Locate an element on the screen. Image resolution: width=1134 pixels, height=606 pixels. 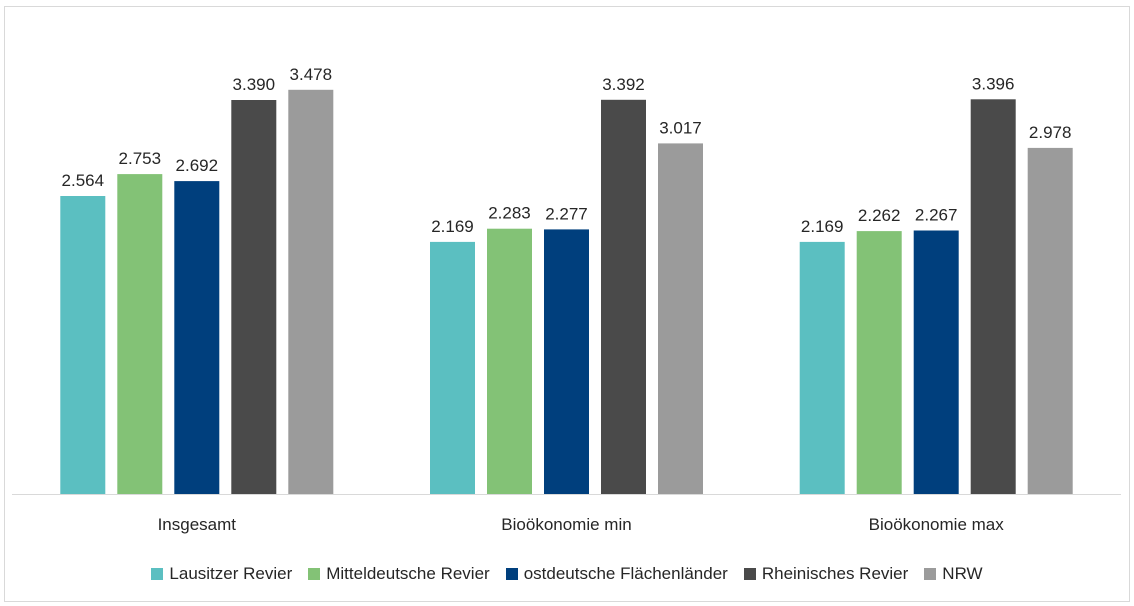
data-label: 2.564 is located at coordinates (83, 180).